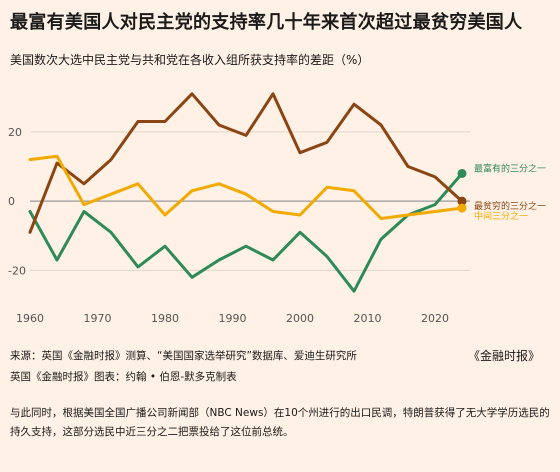  Describe the element at coordinates (98, 318) in the screenshot. I see `x-tick-label: 1970` at that location.